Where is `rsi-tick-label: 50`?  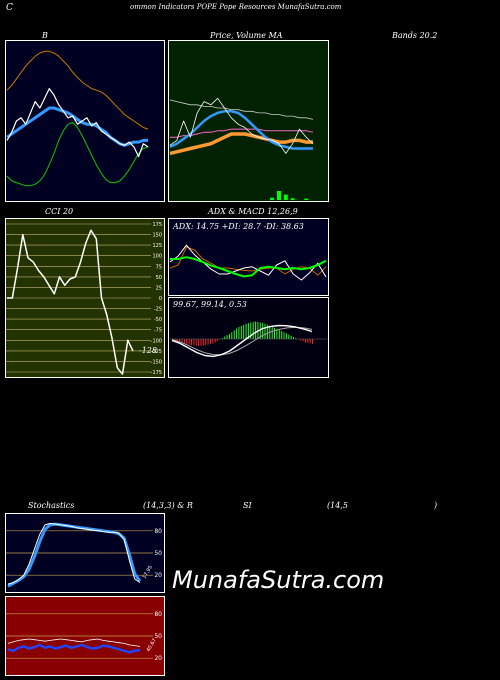 rsi-tick-label: 50 is located at coordinates (158, 636).